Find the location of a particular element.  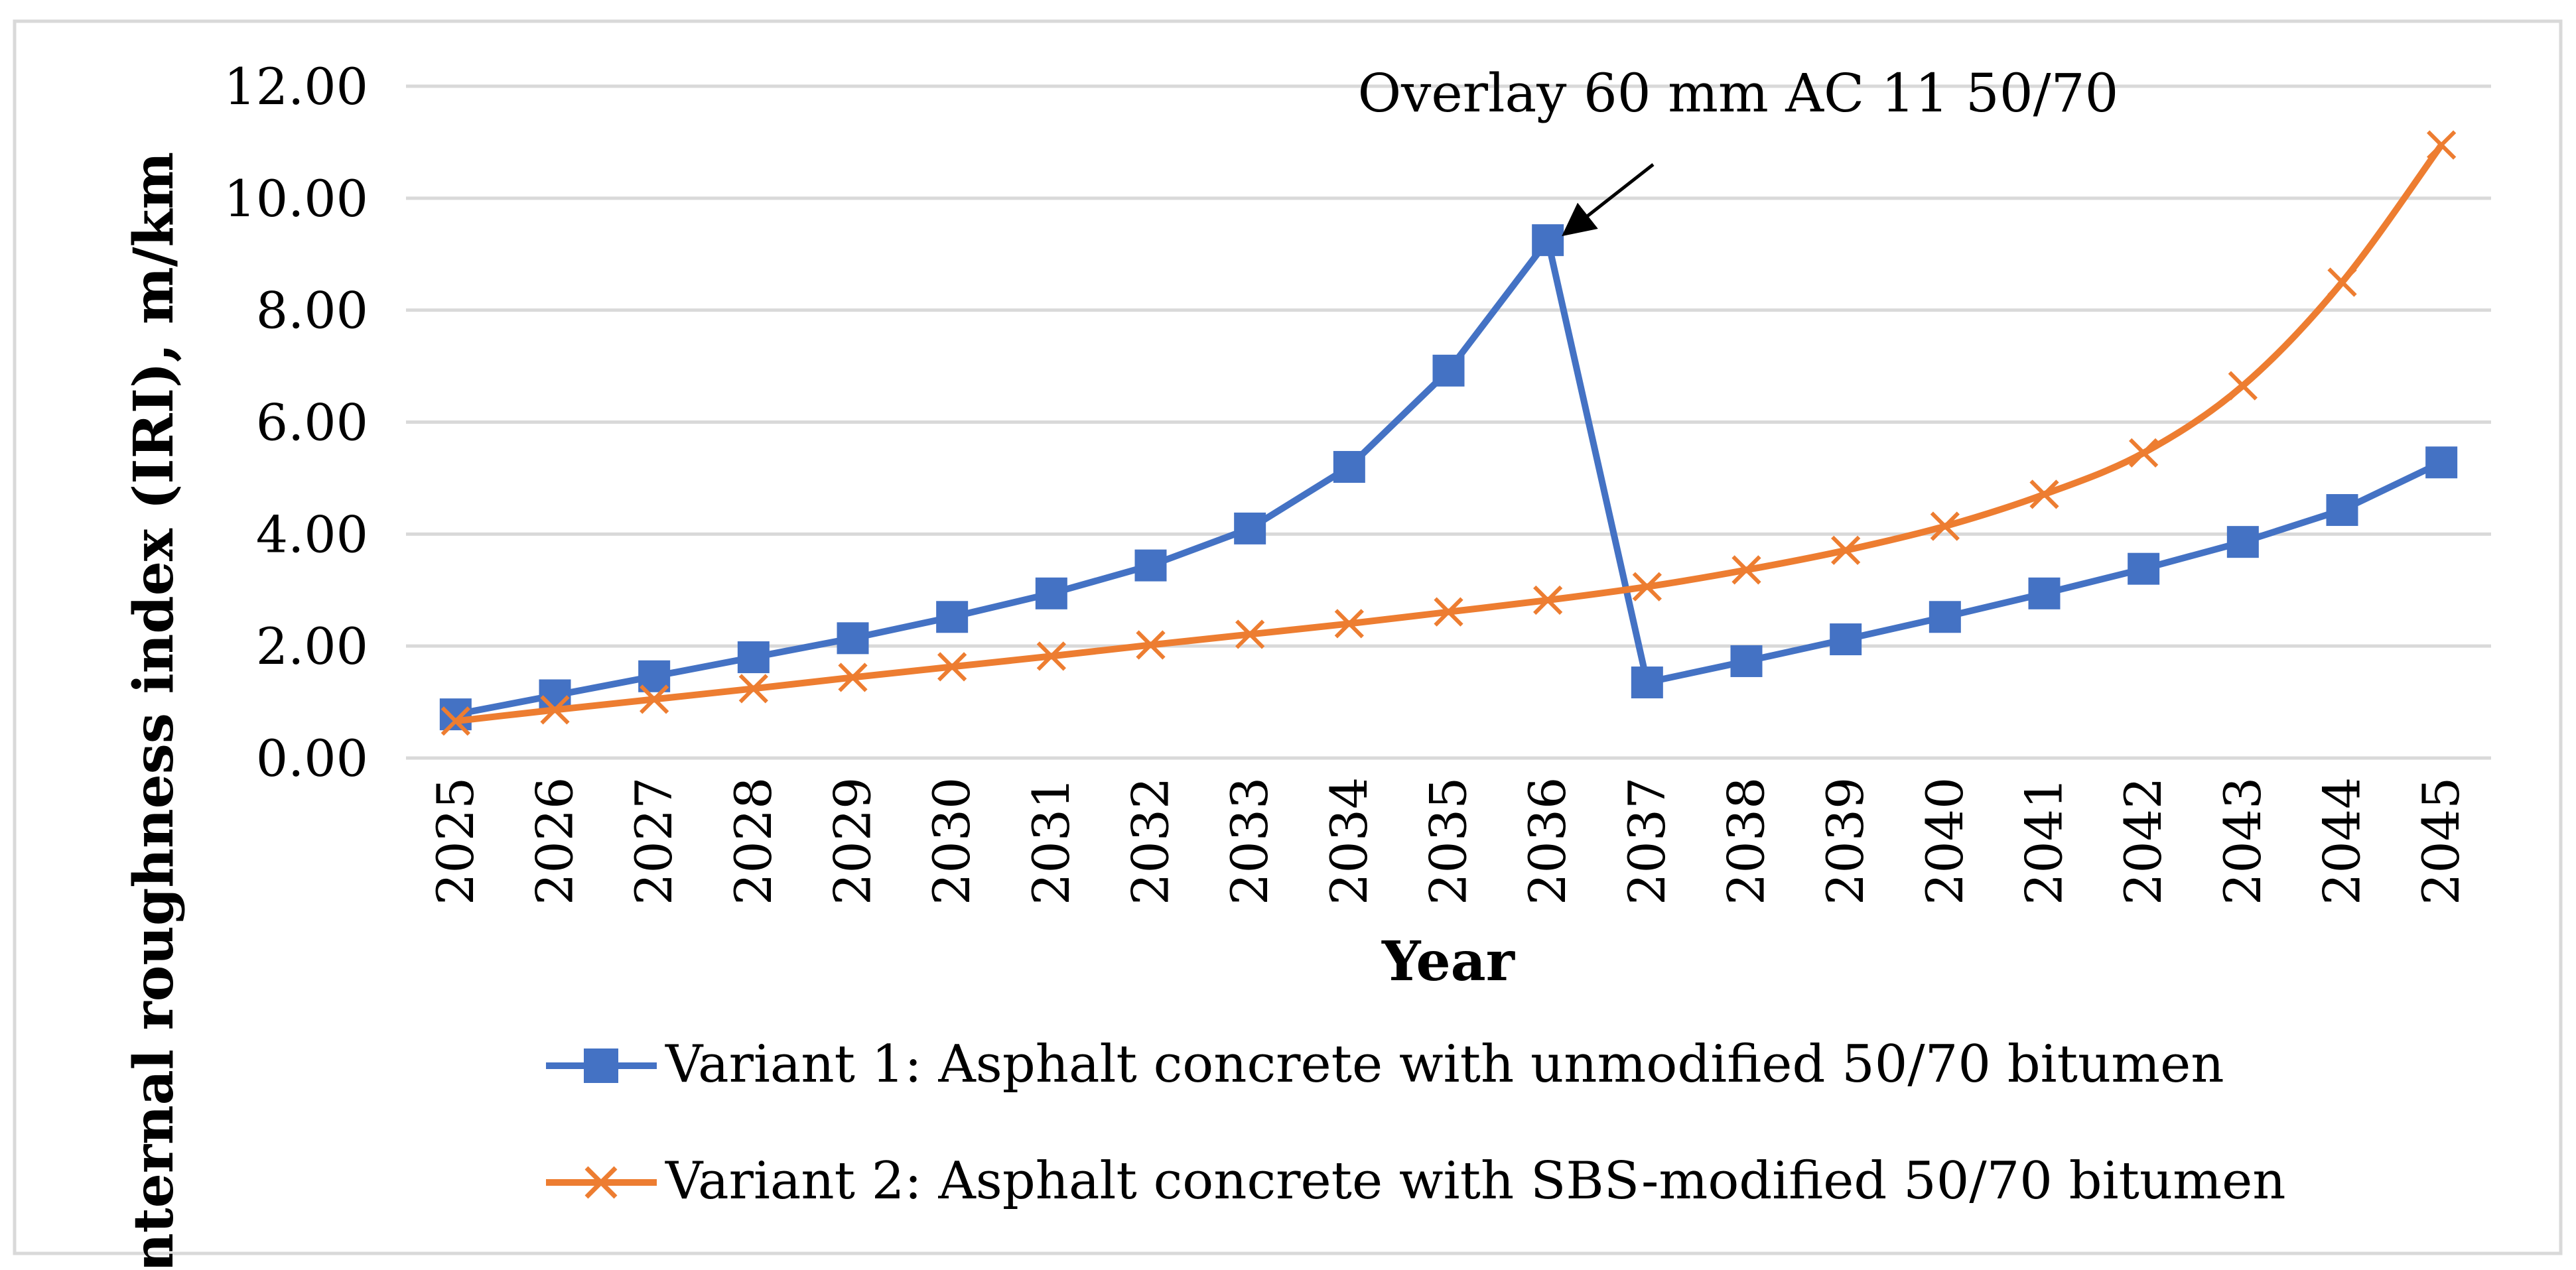

x-tick-label: 2043 is located at coordinates (2242, 841).